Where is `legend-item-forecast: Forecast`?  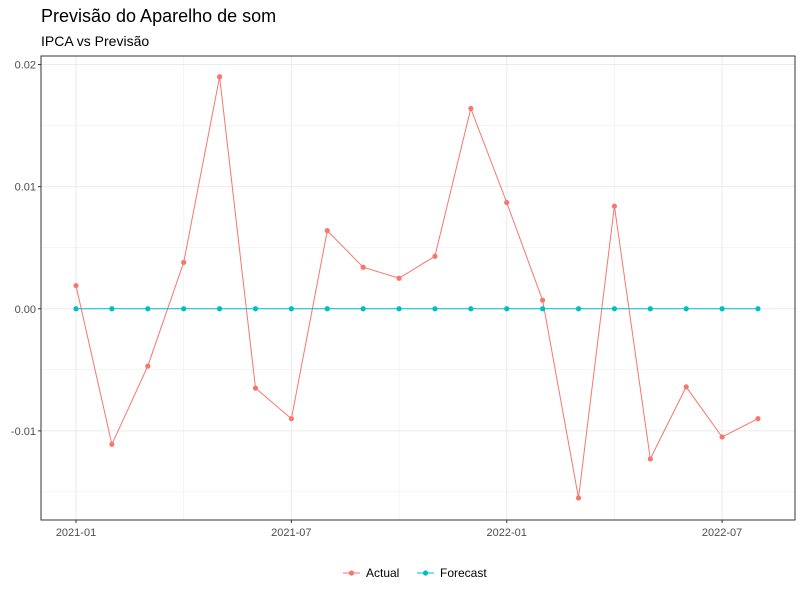 legend-item-forecast: Forecast is located at coordinates (452, 573).